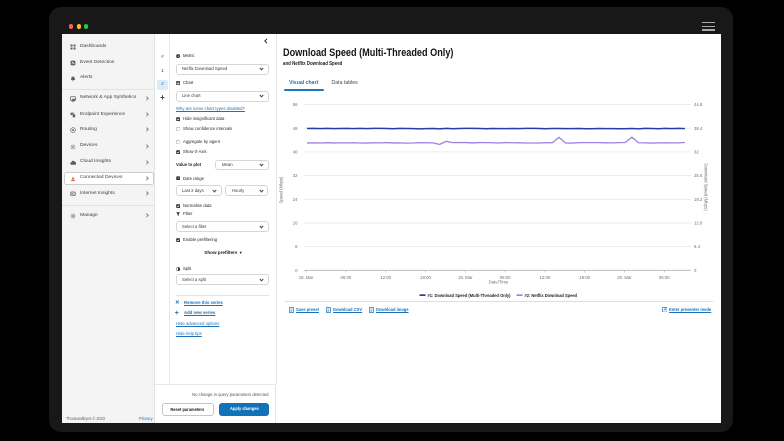 The image size is (784, 441). Describe the element at coordinates (697, 246) in the screenshot. I see `svg-text: 6.4` at that location.